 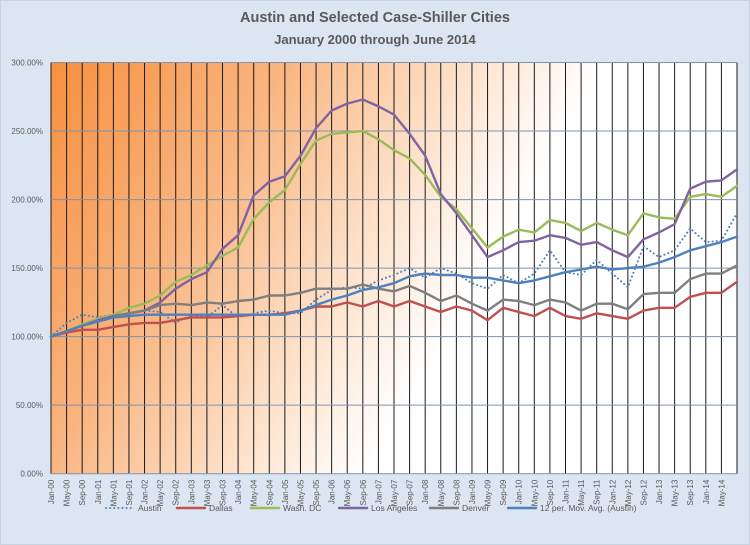 I want to click on x-tick-label: Jan-01, so click(x=98, y=491).